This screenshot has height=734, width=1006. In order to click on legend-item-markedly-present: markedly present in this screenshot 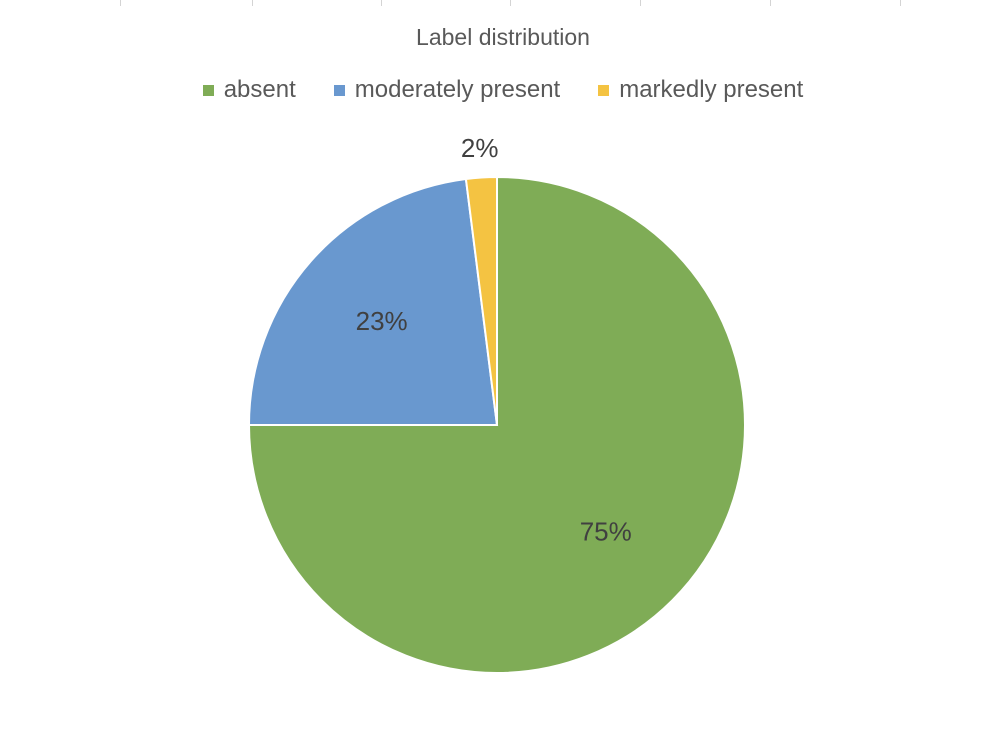, I will do `click(700, 90)`.